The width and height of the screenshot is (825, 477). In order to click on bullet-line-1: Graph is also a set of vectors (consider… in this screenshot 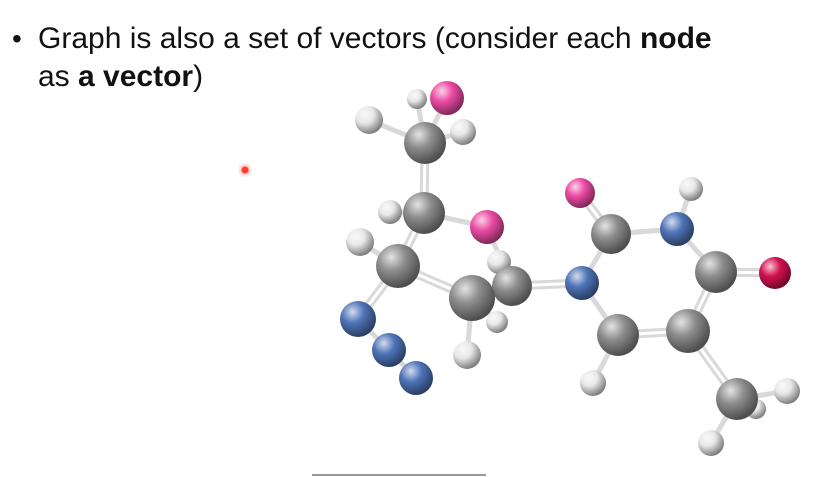, I will do `click(375, 39)`.